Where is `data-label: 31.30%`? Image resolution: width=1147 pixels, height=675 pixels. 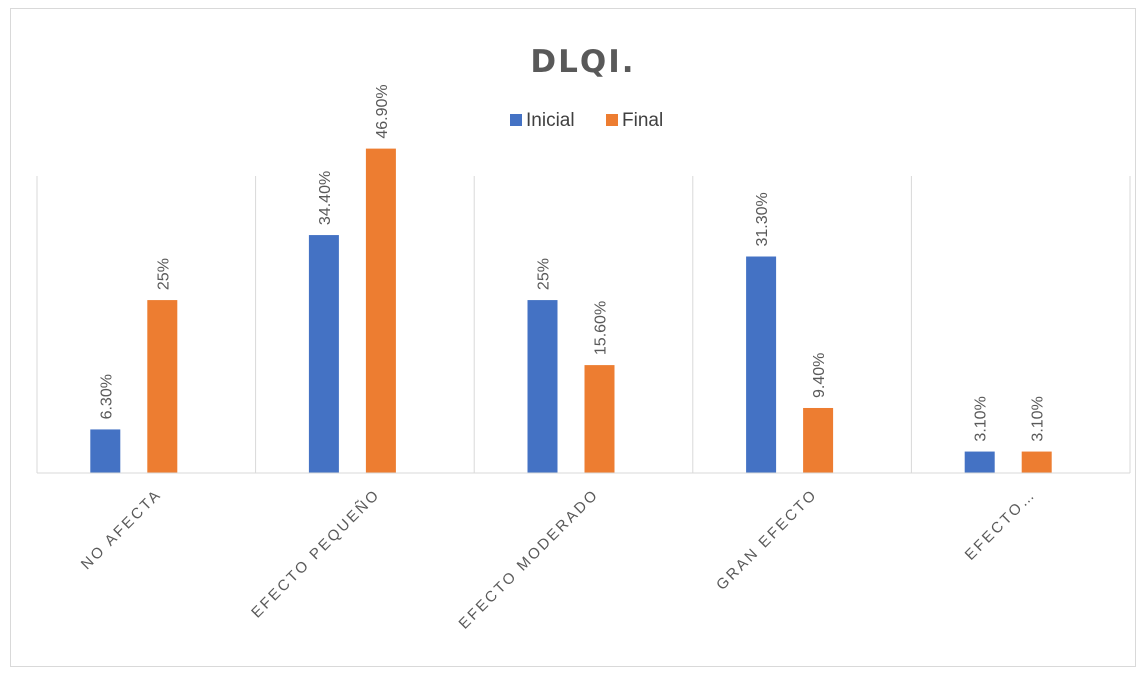 data-label: 31.30% is located at coordinates (762, 219).